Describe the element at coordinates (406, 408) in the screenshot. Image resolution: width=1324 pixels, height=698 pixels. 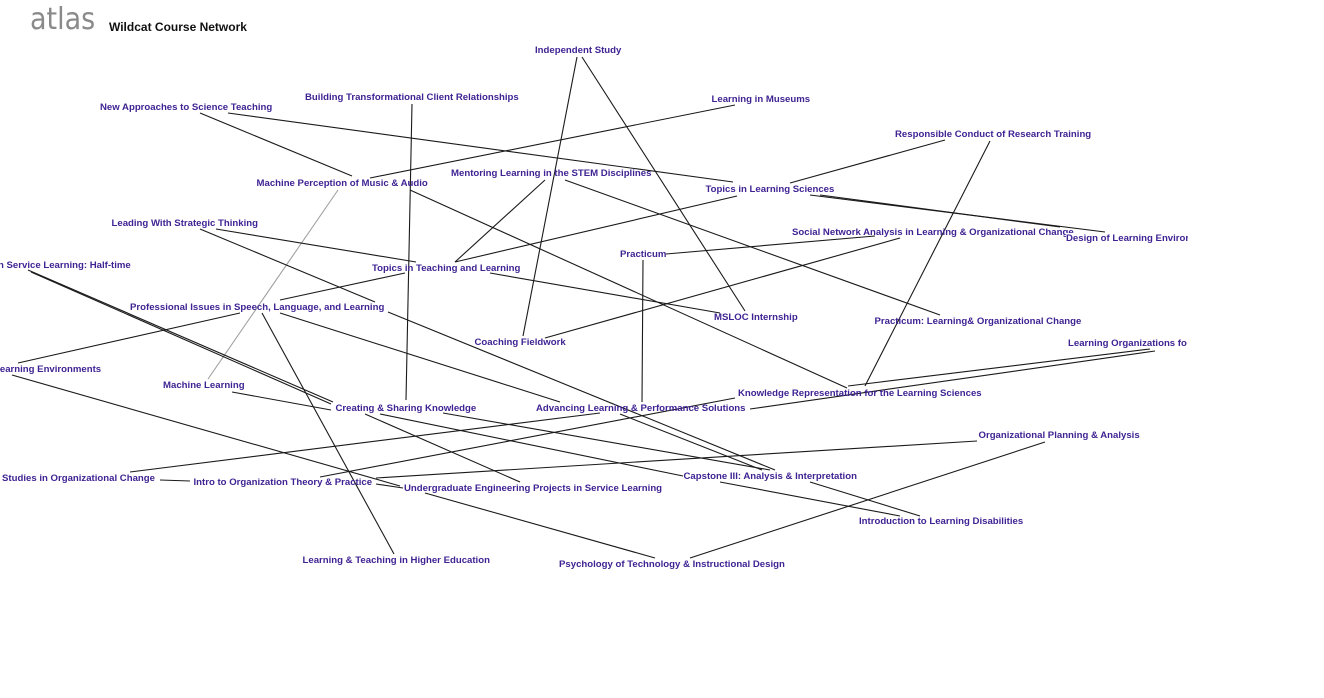
I see `course-node: Creating & Sharing Knowledge` at that location.